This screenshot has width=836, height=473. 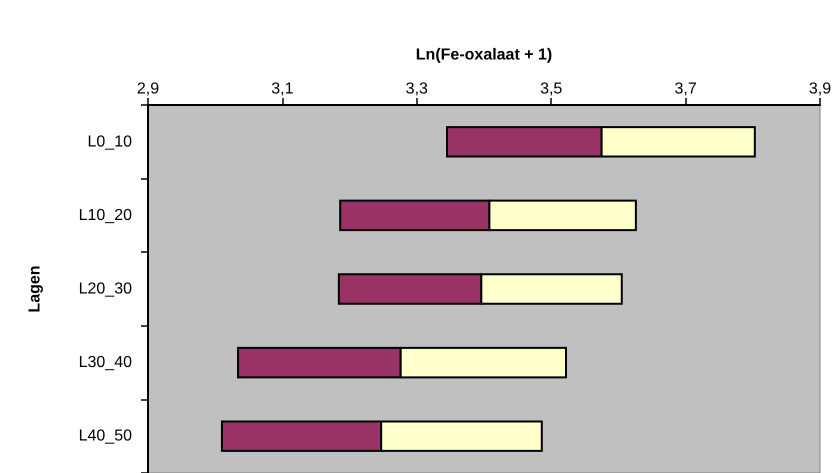 What do you see at coordinates (484, 55) in the screenshot?
I see `x-axis-title: Ln(Fe-oxalaat + 1)` at bounding box center [484, 55].